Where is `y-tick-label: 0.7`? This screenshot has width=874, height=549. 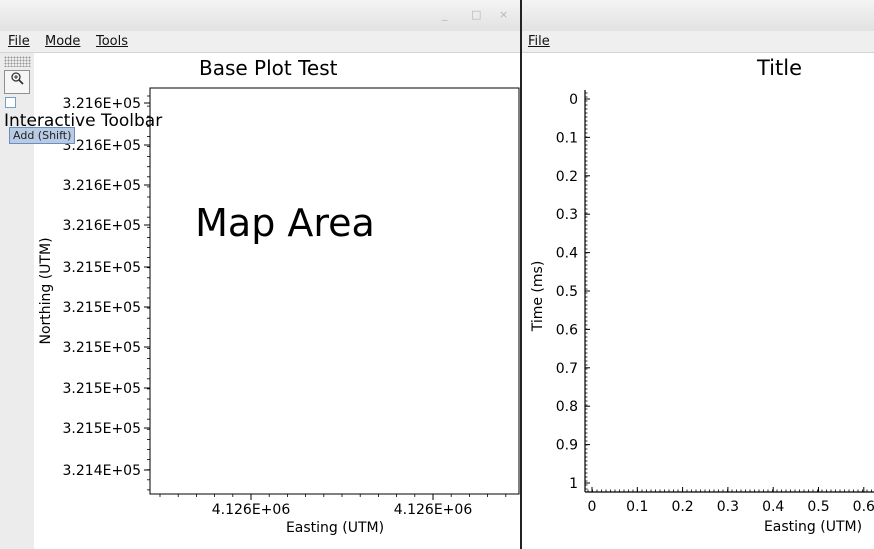
y-tick-label: 0.7 is located at coordinates (567, 369).